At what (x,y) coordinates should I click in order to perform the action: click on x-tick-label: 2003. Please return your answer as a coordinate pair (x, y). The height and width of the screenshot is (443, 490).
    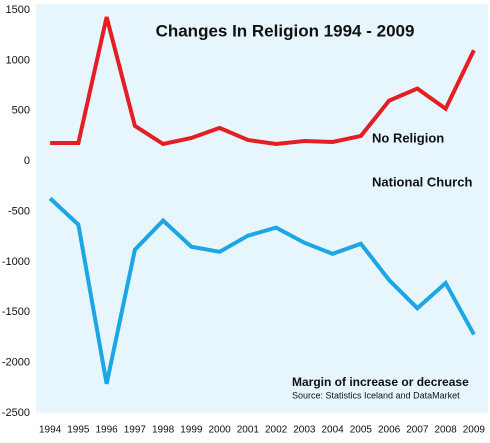
    Looking at the image, I should click on (304, 430).